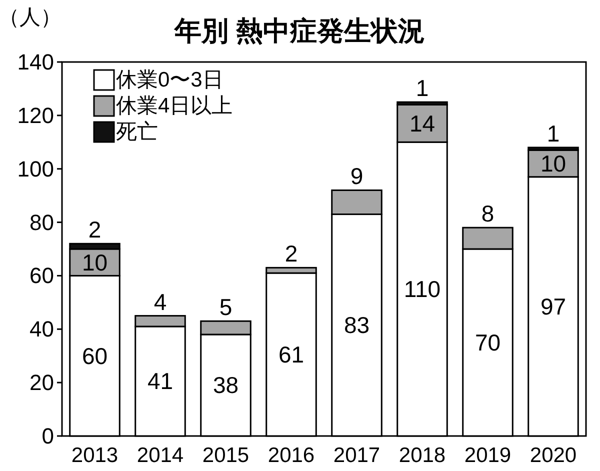  What do you see at coordinates (225, 307) in the screenshot?
I see `data-label: 5` at bounding box center [225, 307].